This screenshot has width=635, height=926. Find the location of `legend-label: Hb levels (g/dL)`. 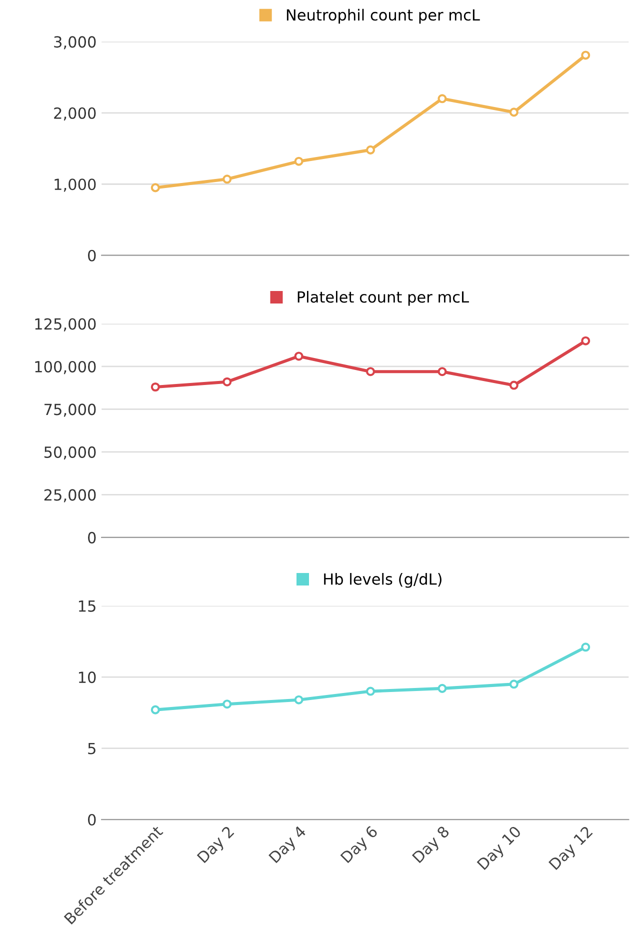

legend-label: Hb levels (g/dL) is located at coordinates (383, 580).